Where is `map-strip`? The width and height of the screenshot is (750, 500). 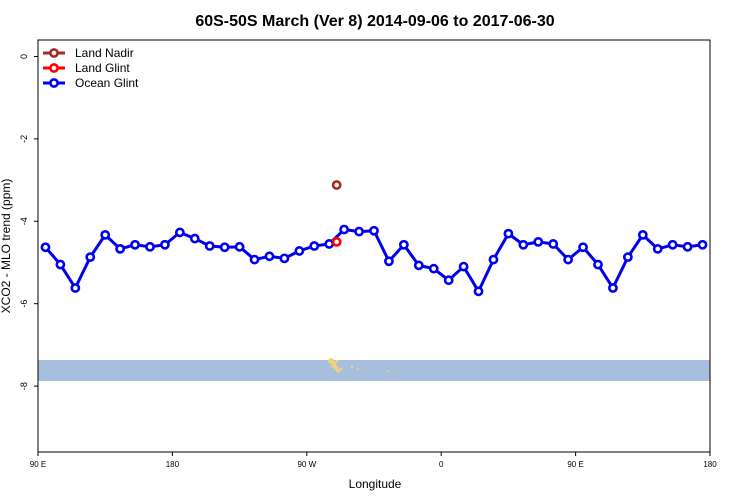
map-strip is located at coordinates (374, 369).